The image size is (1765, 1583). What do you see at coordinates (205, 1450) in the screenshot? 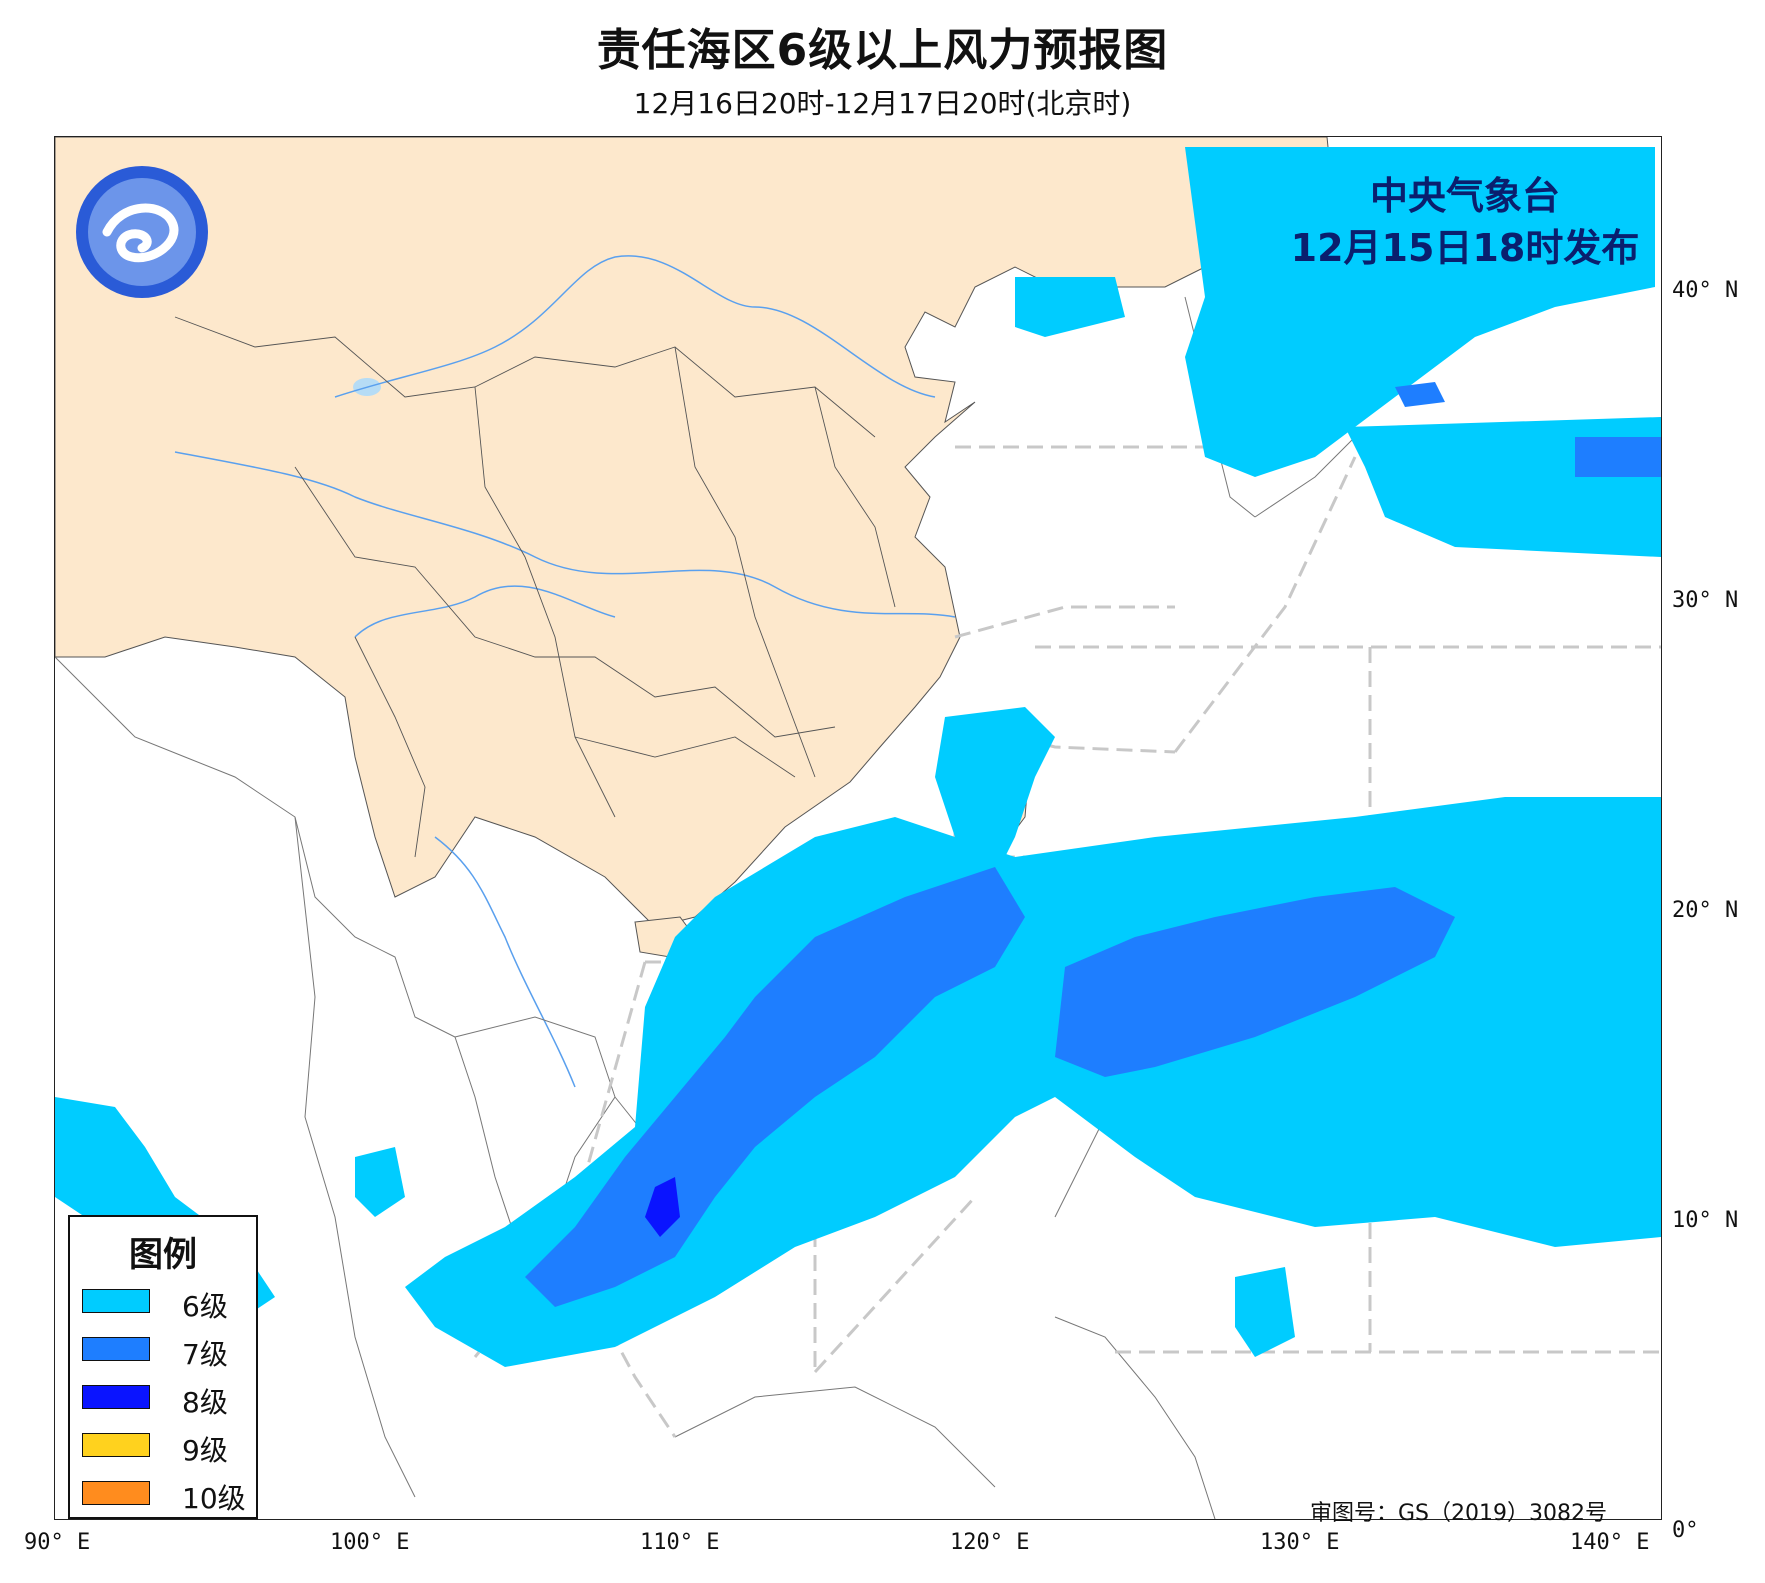
I see `legend-label-9: 9级` at bounding box center [205, 1450].